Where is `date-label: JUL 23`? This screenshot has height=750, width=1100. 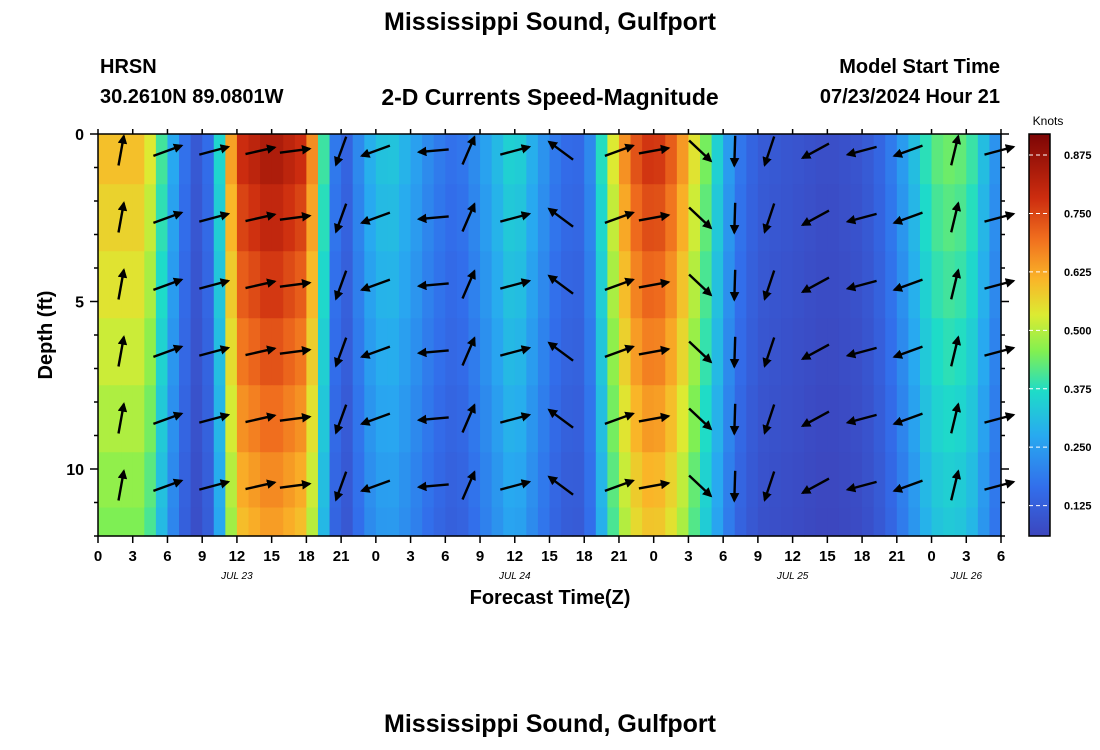 date-label: JUL 23 is located at coordinates (236, 576).